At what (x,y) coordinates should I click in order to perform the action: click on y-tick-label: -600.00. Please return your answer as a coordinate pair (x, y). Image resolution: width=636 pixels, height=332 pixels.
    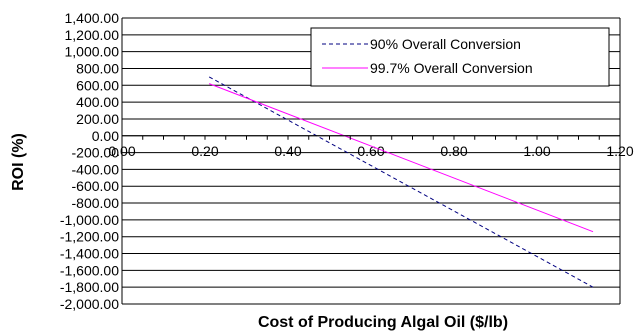
    Looking at the image, I should click on (96, 186).